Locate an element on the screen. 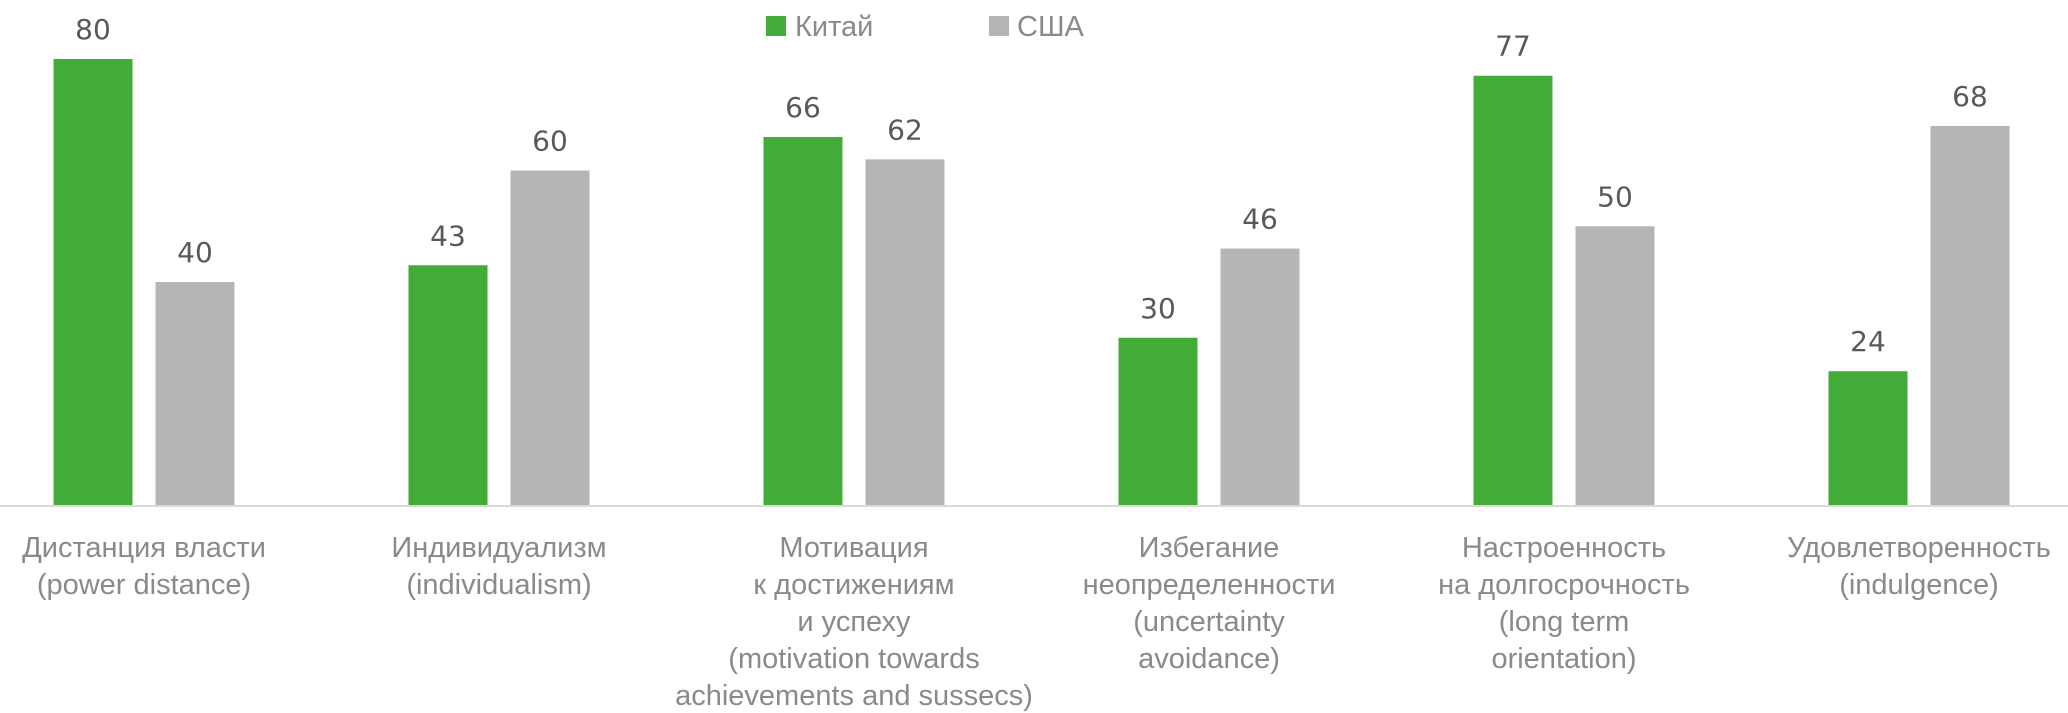 The image size is (2068, 713). category-label: к достижениям is located at coordinates (853, 585).